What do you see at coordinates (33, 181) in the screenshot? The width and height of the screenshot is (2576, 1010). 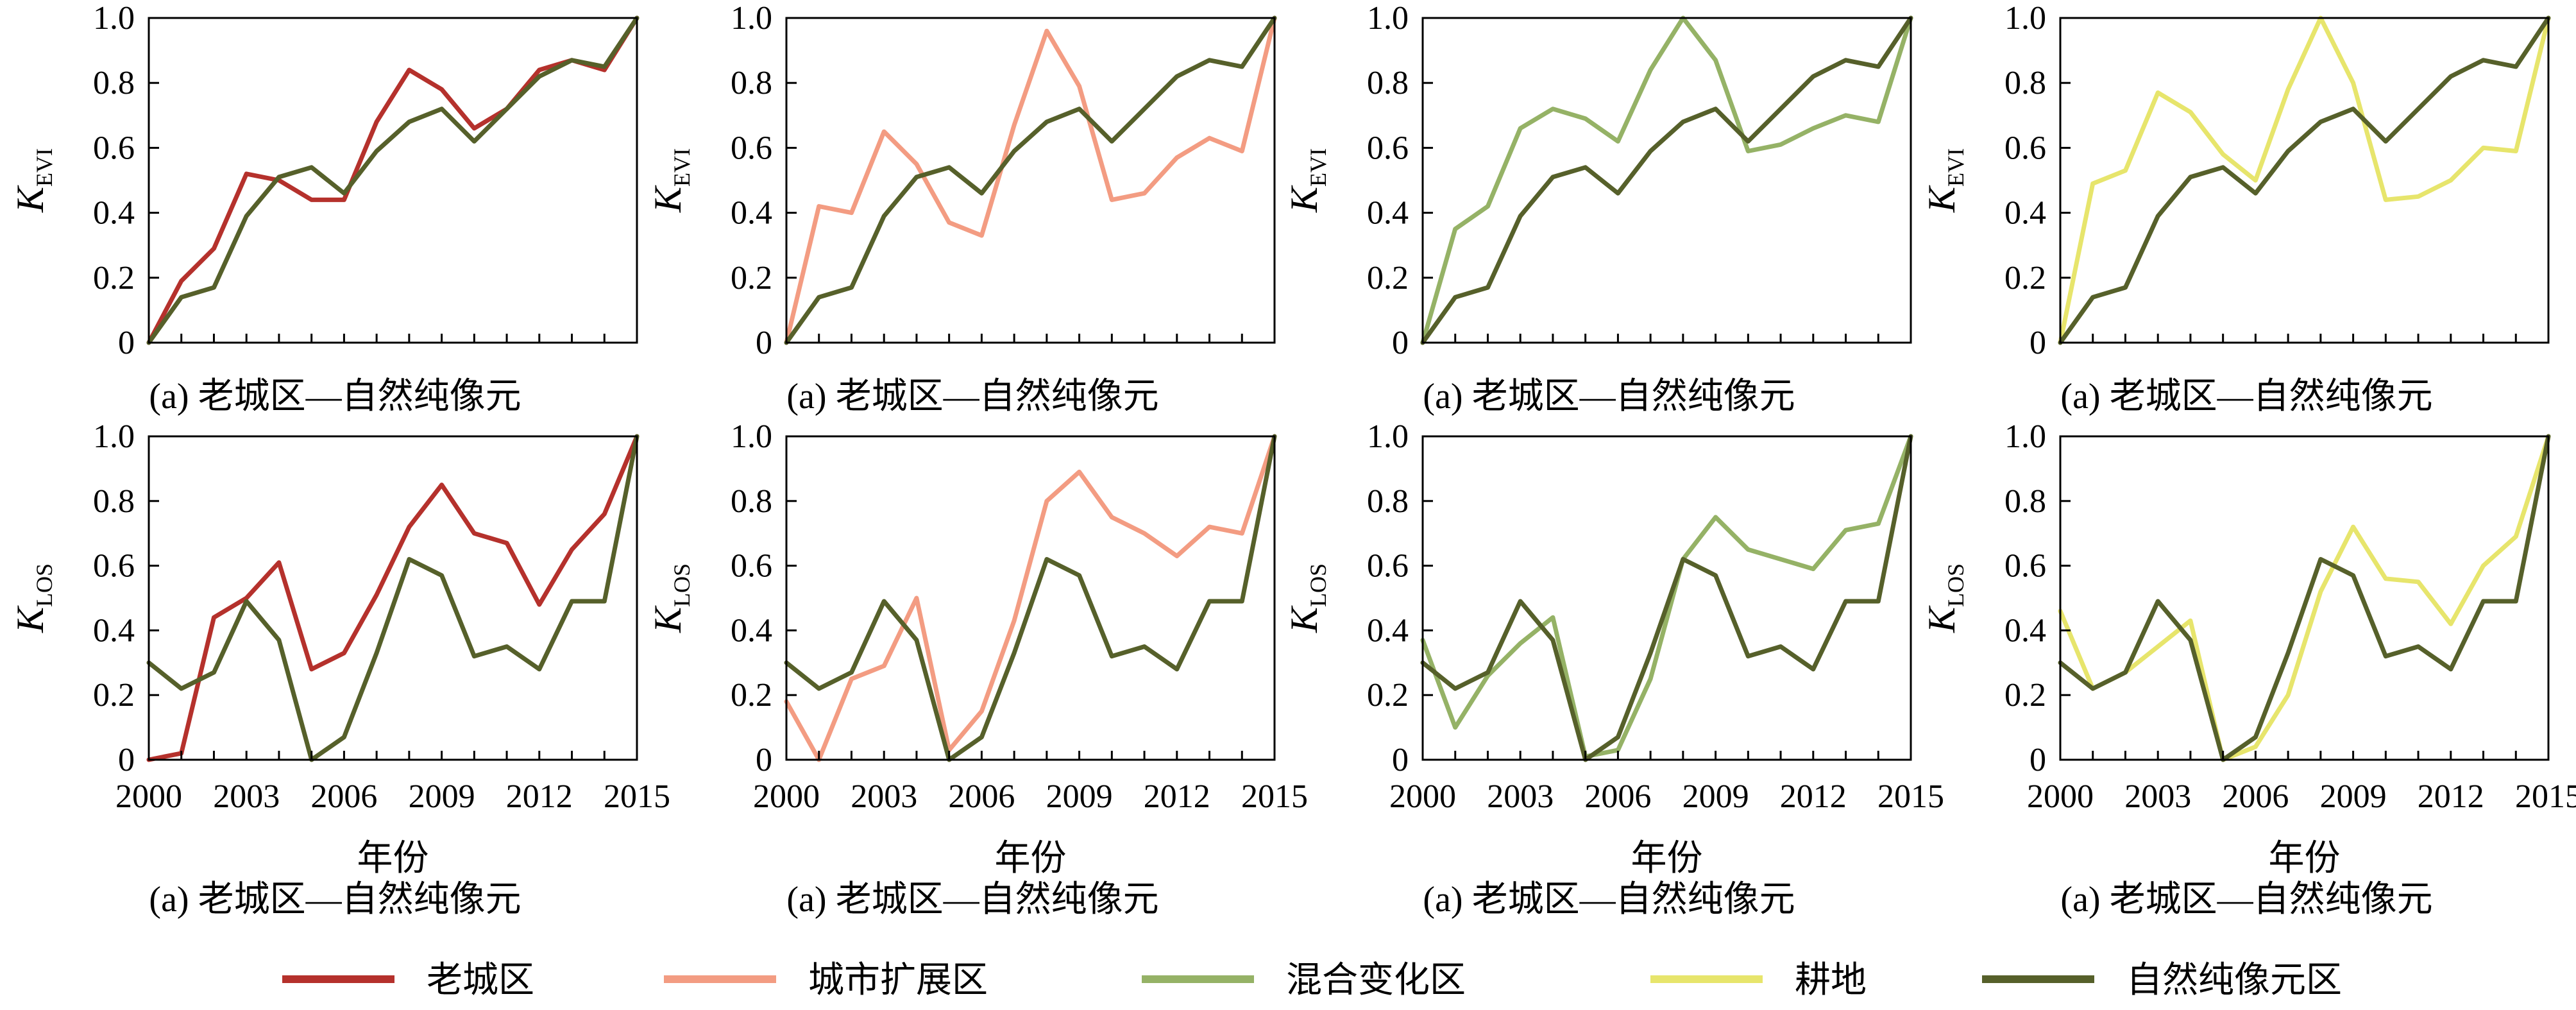 I see `y-axis-label: KEVI` at bounding box center [33, 181].